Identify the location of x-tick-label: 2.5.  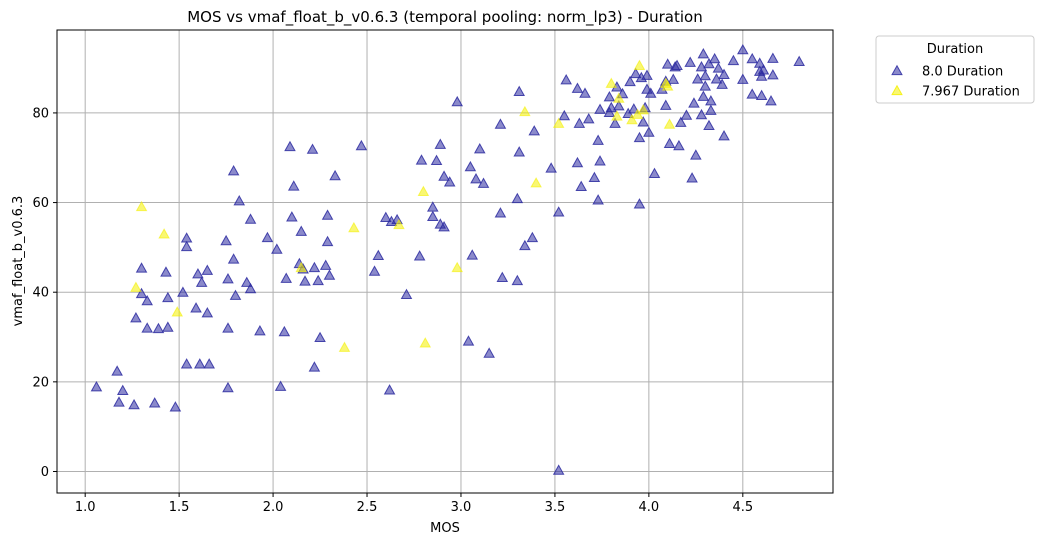
(367, 507).